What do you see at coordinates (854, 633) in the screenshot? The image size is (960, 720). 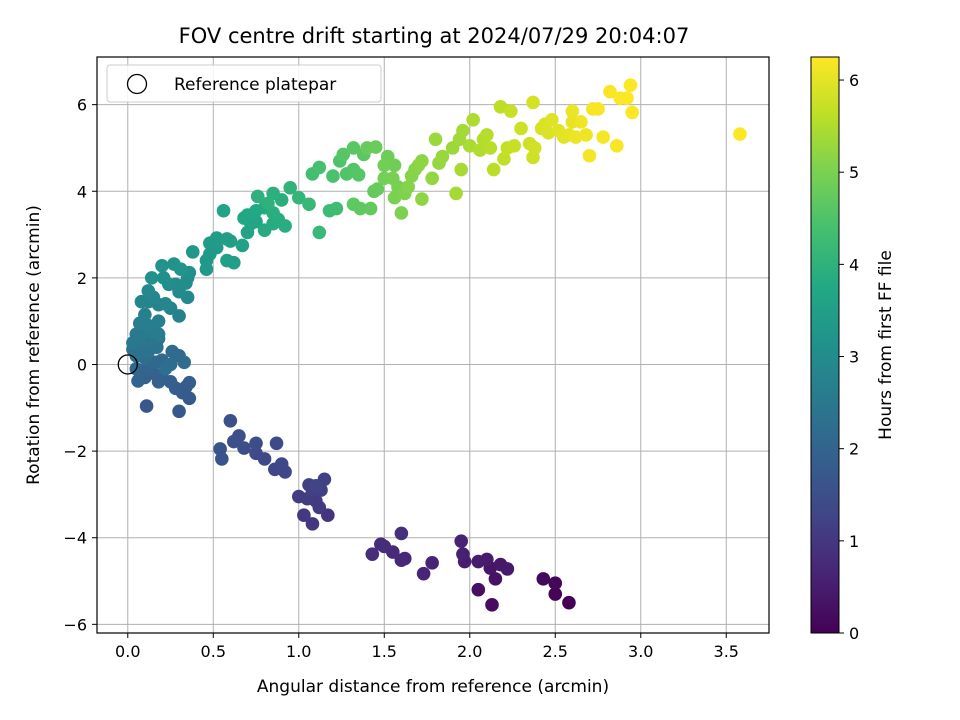 I see `colorbar-tick-label: 0` at bounding box center [854, 633].